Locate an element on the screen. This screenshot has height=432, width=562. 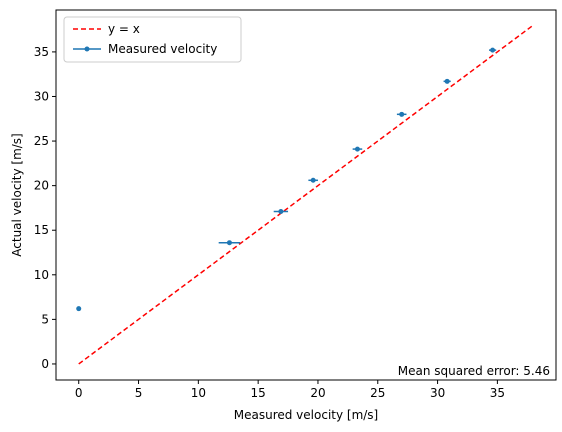
x-tick-label: 0 is located at coordinates (79, 393).